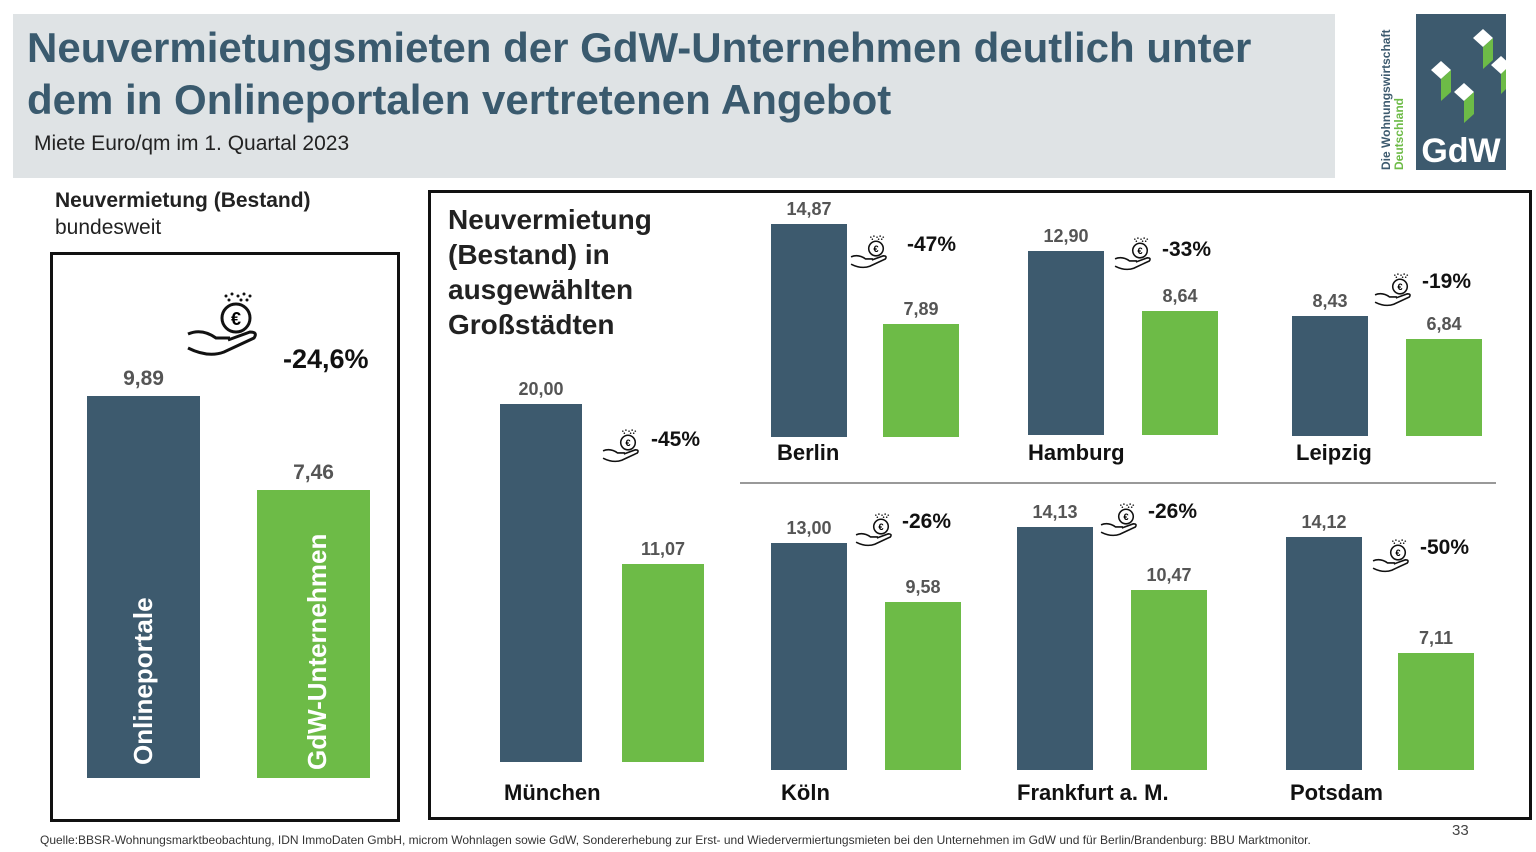  I want to click on difference-label: -45%, so click(676, 439).